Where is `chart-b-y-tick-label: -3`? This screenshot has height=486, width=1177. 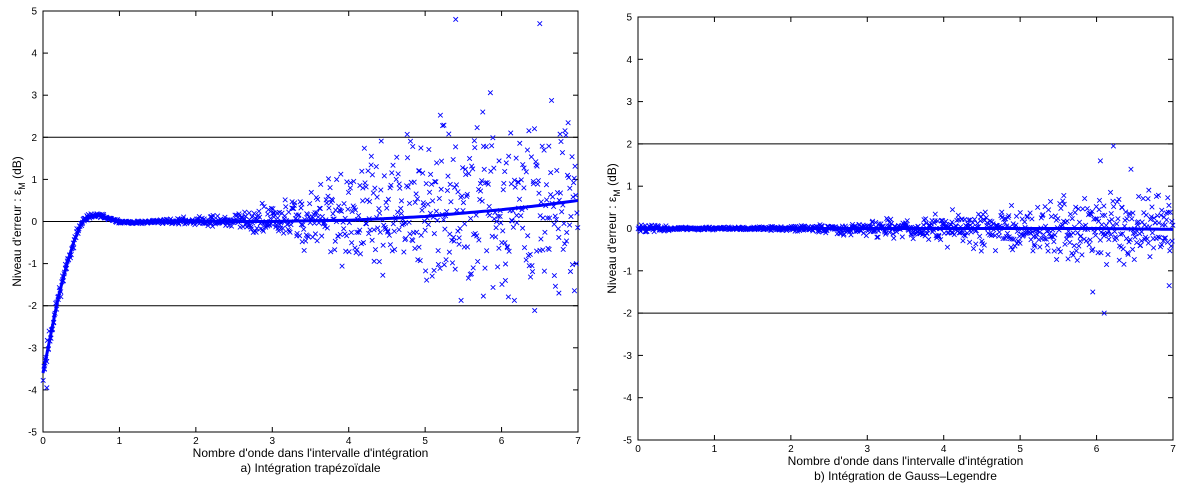 chart-b-y-tick-label: -3 is located at coordinates (627, 356).